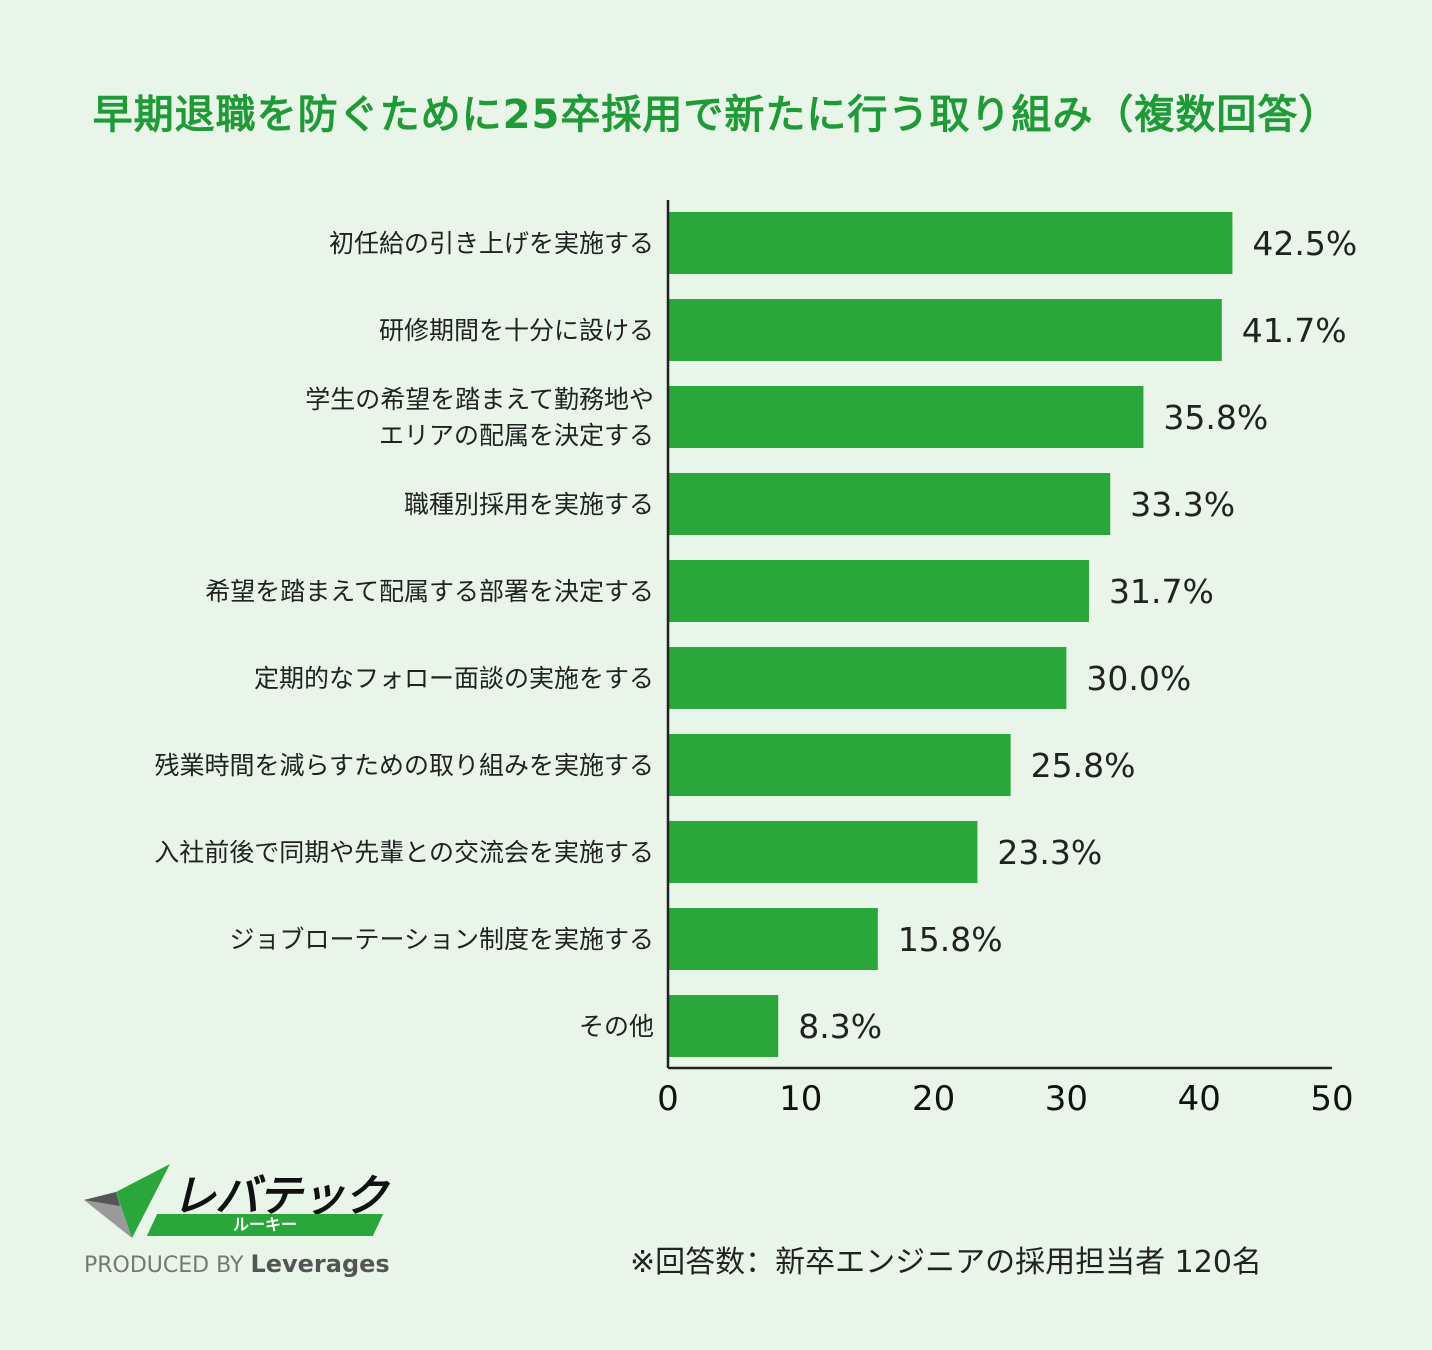 This screenshot has width=1432, height=1350. What do you see at coordinates (1161, 591) in the screenshot?
I see `value-label-4: 31.7%` at bounding box center [1161, 591].